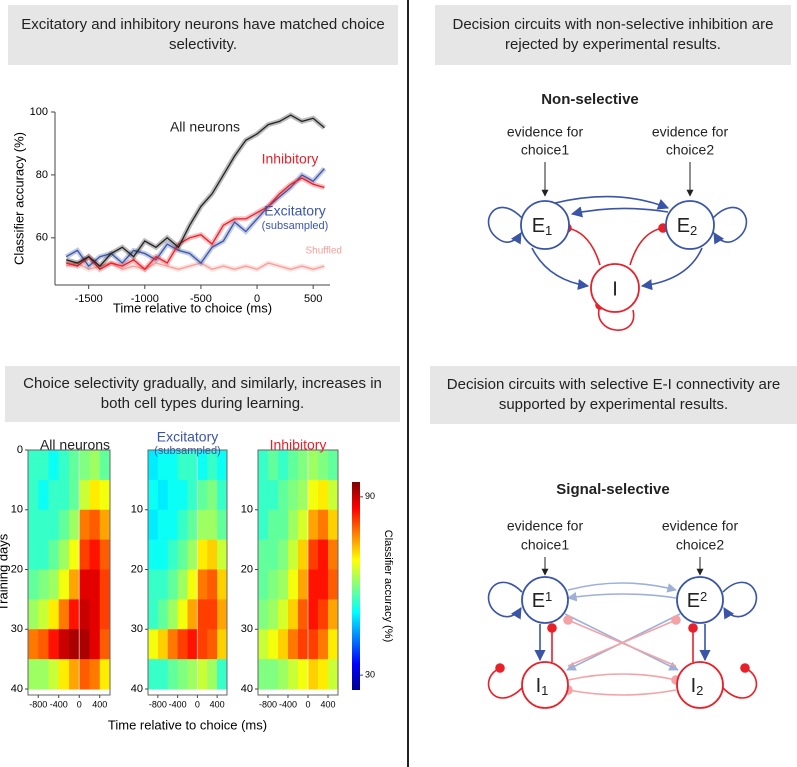 This screenshot has height=767, width=797. I want to click on node-label: E1, so click(542, 600).